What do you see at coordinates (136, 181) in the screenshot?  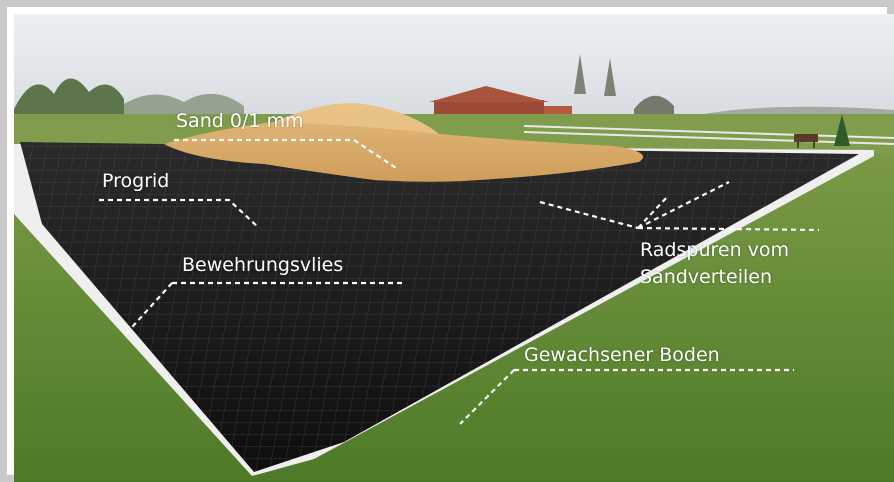 I see `label-progrid: Progrid` at bounding box center [136, 181].